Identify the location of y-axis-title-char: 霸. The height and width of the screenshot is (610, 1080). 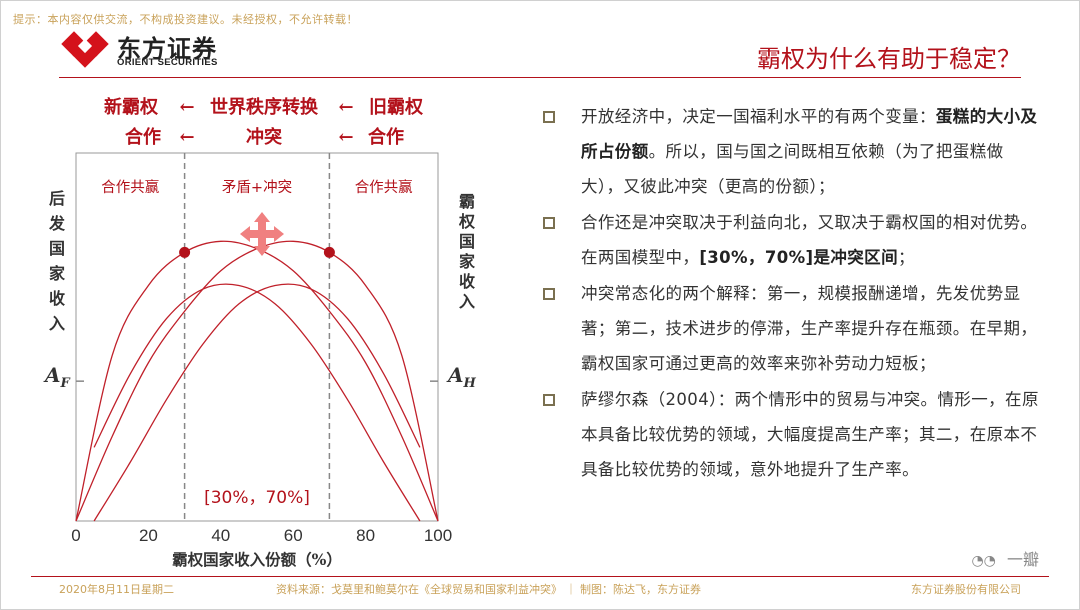
(467, 201).